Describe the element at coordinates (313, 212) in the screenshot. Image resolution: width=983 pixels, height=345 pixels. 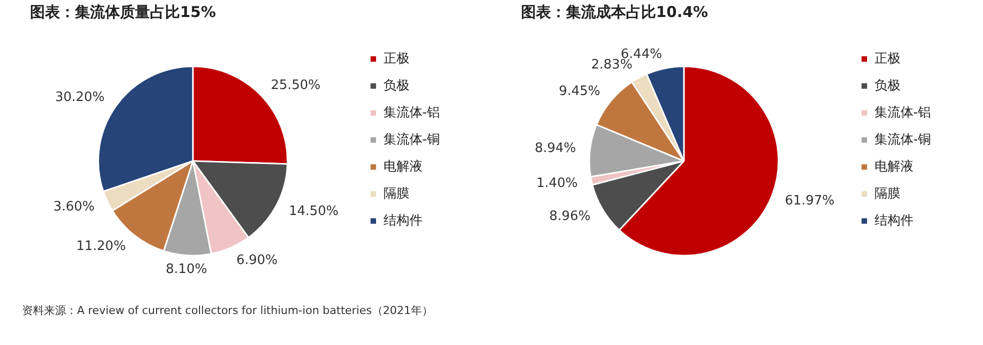
I see `data-label: 14.50%` at that location.